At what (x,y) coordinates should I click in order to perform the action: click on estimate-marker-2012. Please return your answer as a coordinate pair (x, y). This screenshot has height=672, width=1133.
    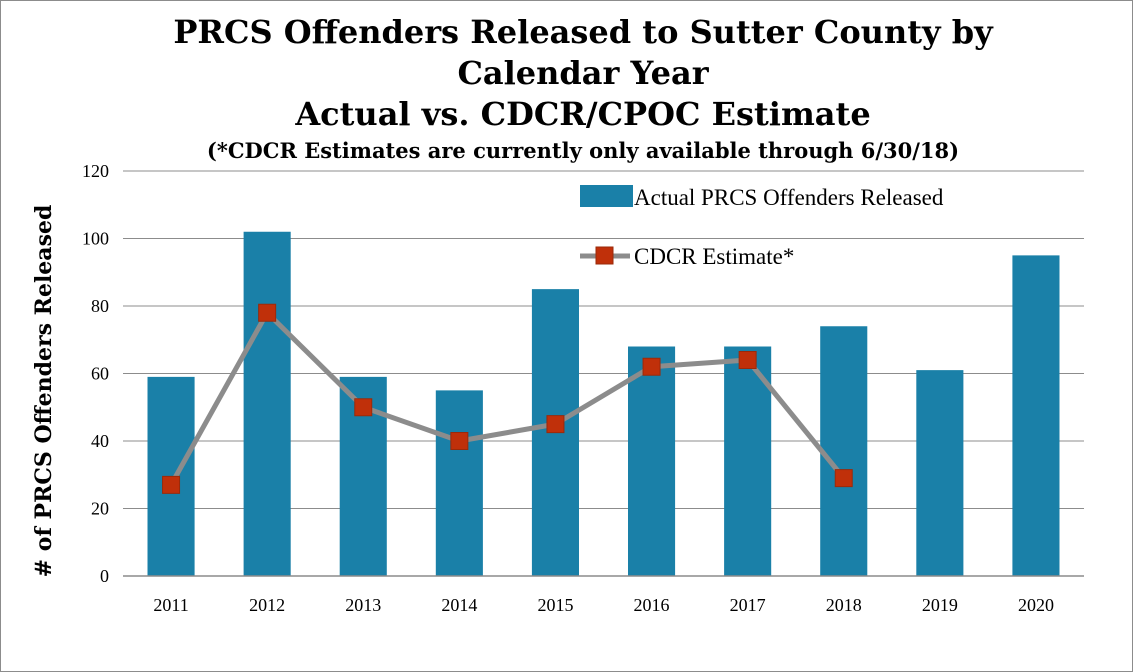
    Looking at the image, I should click on (267, 312).